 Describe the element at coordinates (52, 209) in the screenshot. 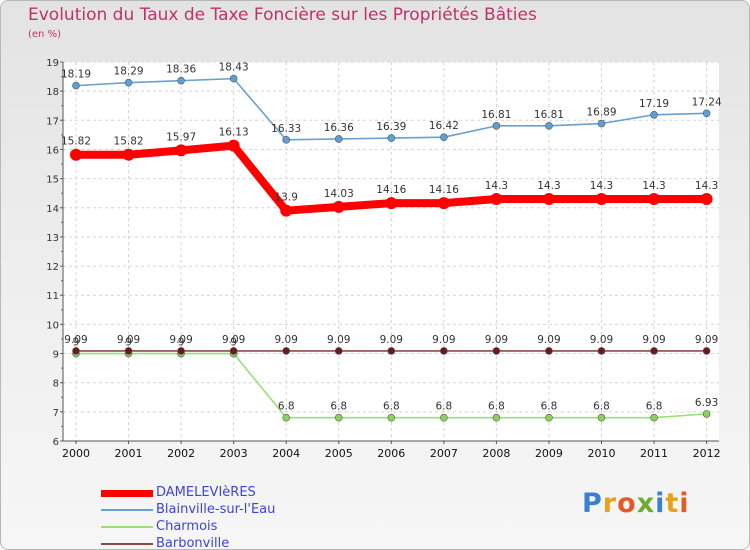

I see `y-tick-label: 14` at that location.